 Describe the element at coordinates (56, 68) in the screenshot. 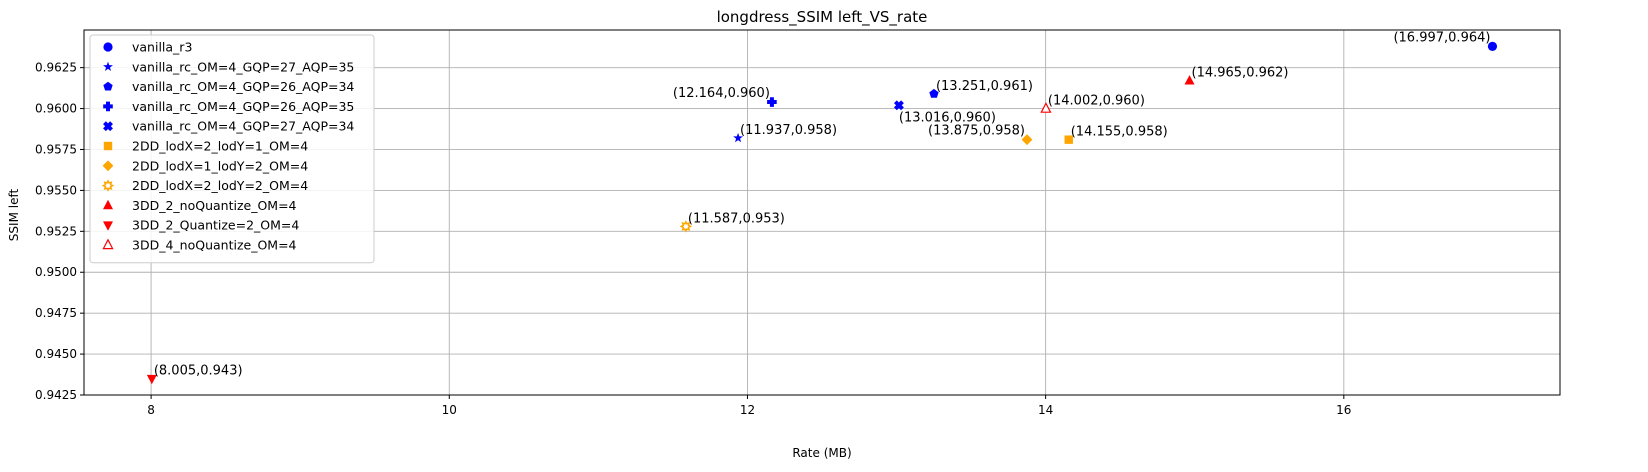

I see `y-tick-label: 0.9625` at that location.